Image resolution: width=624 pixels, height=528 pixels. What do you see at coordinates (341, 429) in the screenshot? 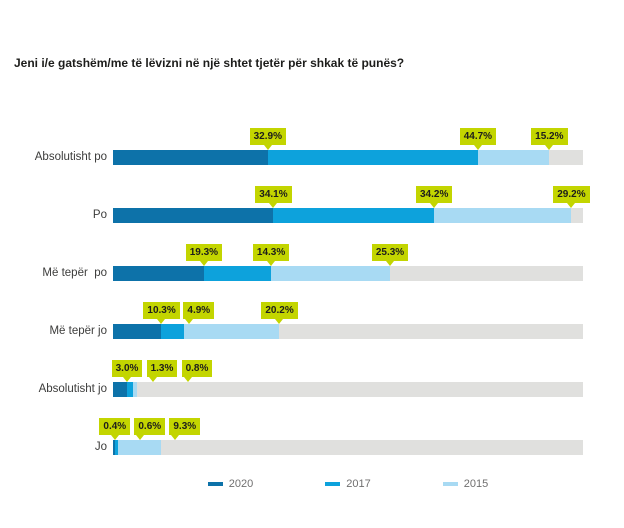
I see `value-labels: 0.4% 0.6% 9.3%` at bounding box center [341, 429].